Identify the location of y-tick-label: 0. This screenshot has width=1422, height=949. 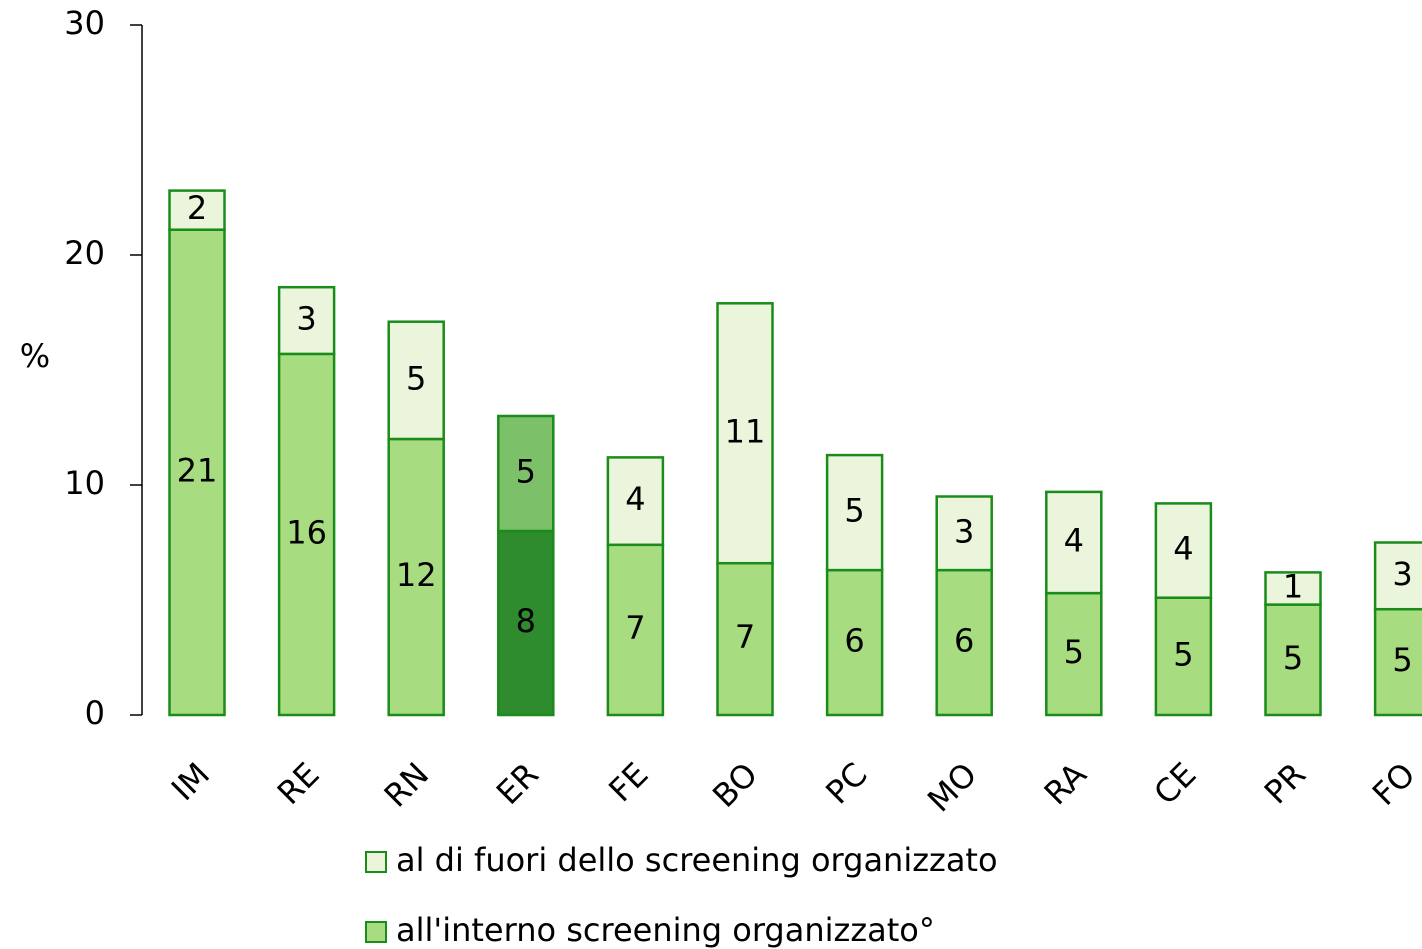
(95, 713).